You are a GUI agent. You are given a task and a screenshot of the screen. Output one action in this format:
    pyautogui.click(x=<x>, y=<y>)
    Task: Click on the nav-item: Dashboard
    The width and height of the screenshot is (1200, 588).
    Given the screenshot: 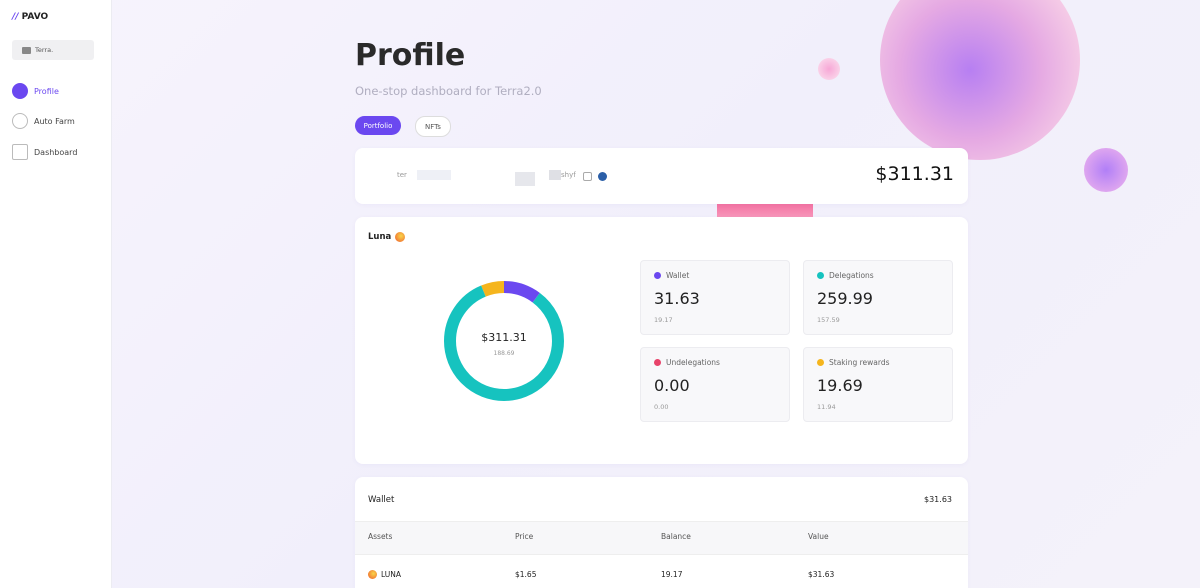 What is the action you would take?
    pyautogui.click(x=44, y=152)
    